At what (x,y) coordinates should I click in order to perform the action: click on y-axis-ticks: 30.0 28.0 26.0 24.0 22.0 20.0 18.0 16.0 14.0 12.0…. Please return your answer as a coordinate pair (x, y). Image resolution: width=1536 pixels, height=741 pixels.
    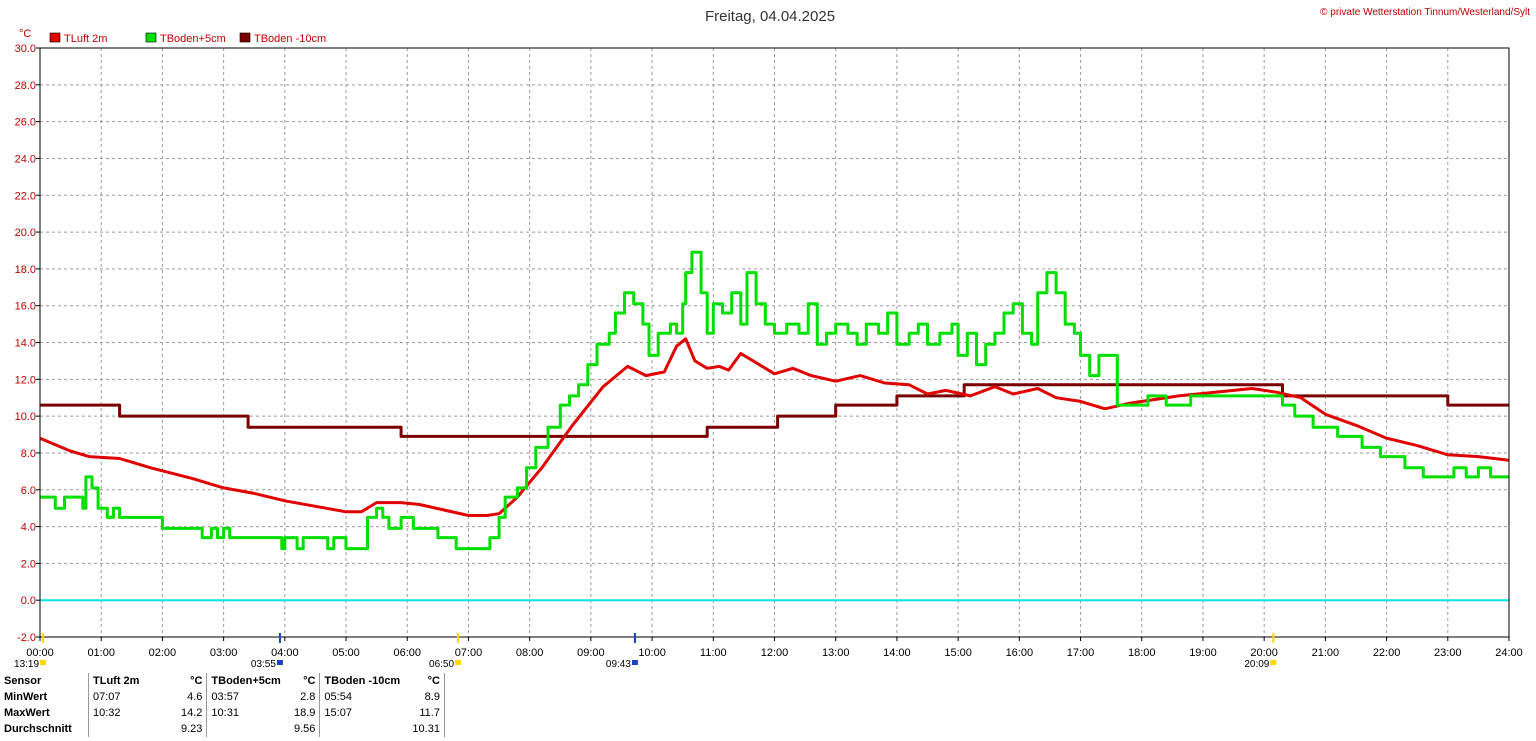
    Looking at the image, I should click on (25, 343).